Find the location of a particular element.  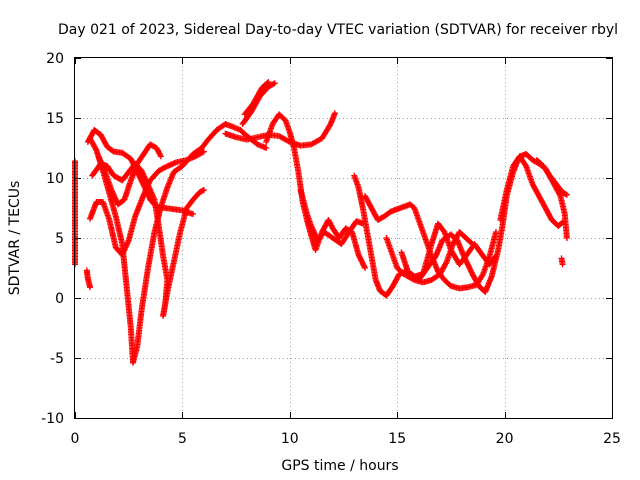

y-axis-label: SDTVAR / TECUs is located at coordinates (15, 238).